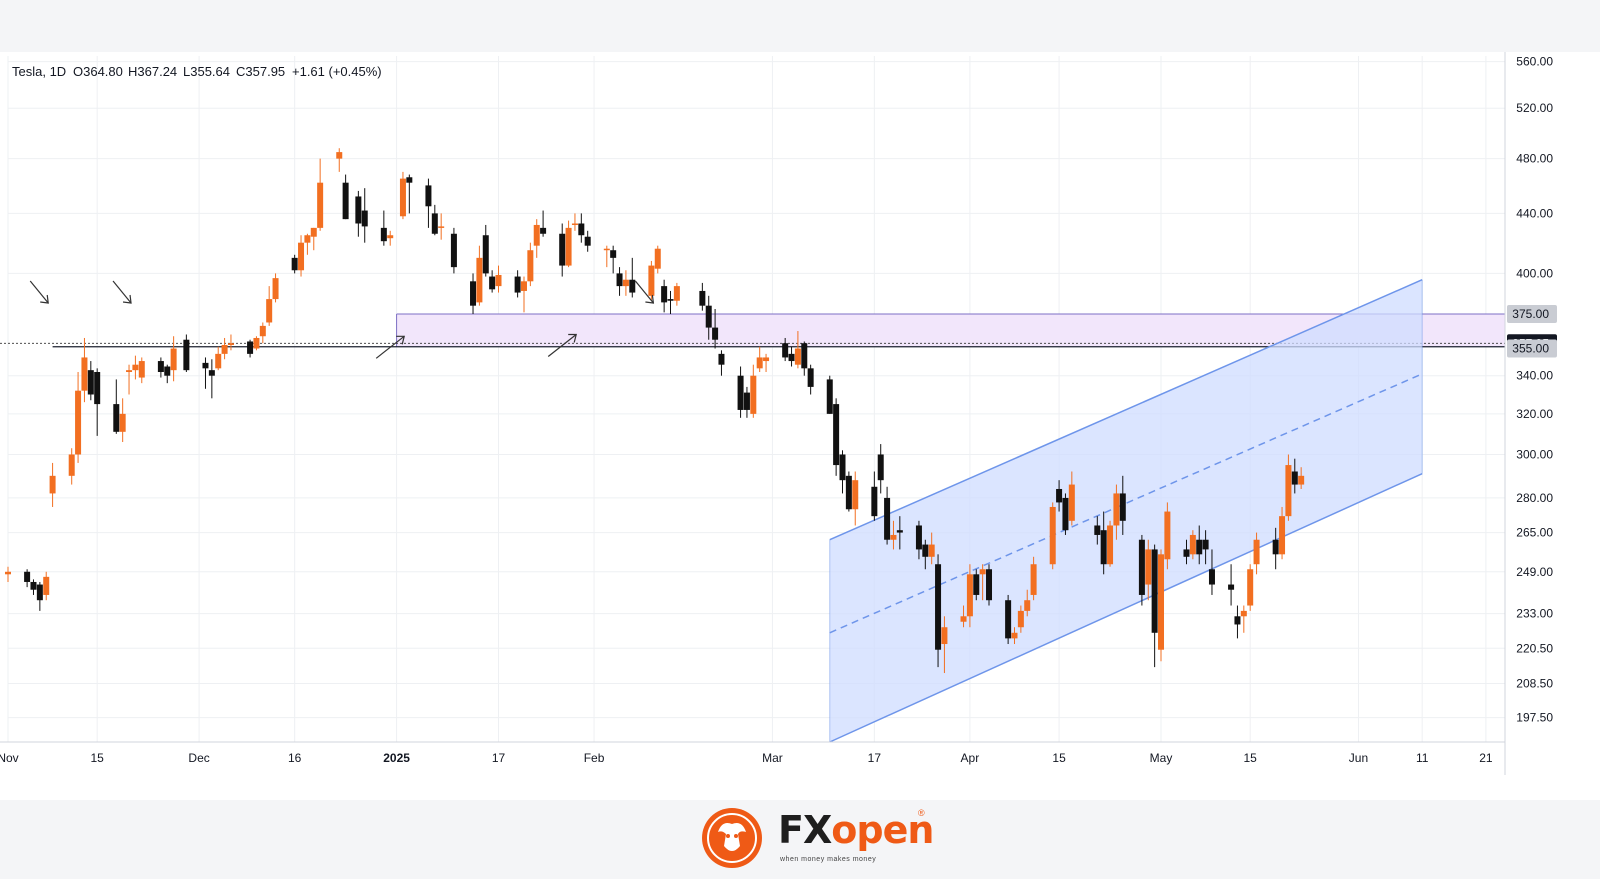 Image resolution: width=1600 pixels, height=879 pixels. Describe the element at coordinates (337, 71) in the screenshot. I see `ohlc-change: +1.61 (+0.45%)` at that location.